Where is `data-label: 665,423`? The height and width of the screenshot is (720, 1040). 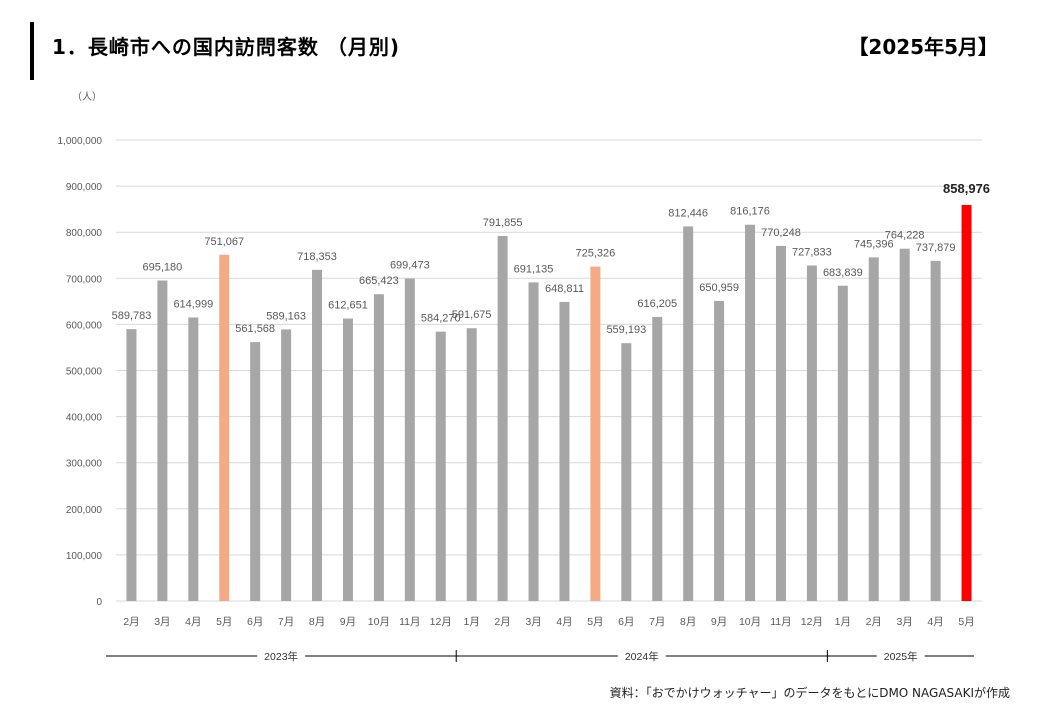 data-label: 665,423 is located at coordinates (379, 281).